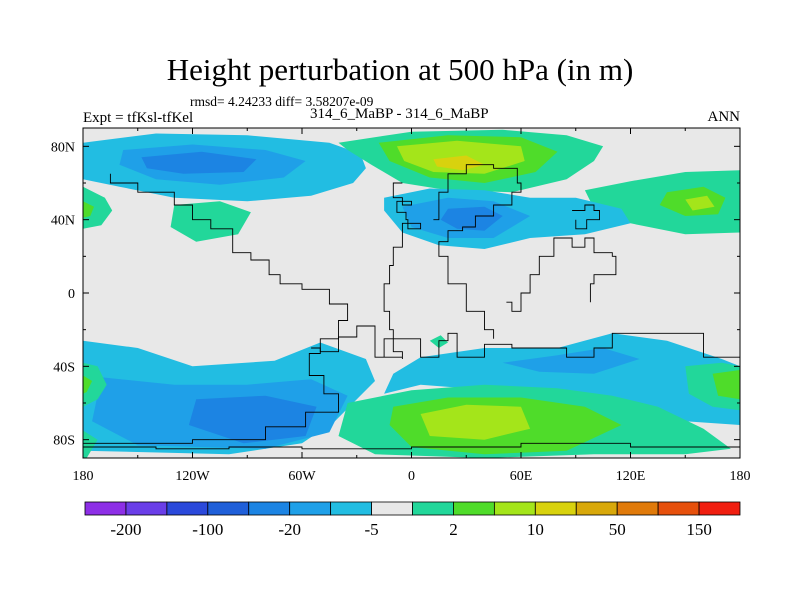 This screenshot has height=600, width=800. What do you see at coordinates (699, 529) in the screenshot?
I see `colorbar-label-7: 150` at bounding box center [699, 529].